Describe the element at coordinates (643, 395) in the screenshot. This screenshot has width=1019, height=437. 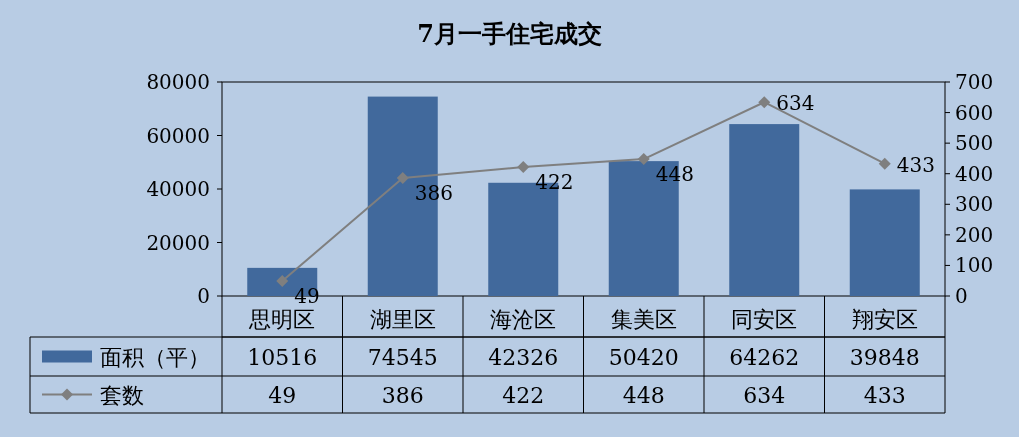
I see `data-label: 448` at that location.